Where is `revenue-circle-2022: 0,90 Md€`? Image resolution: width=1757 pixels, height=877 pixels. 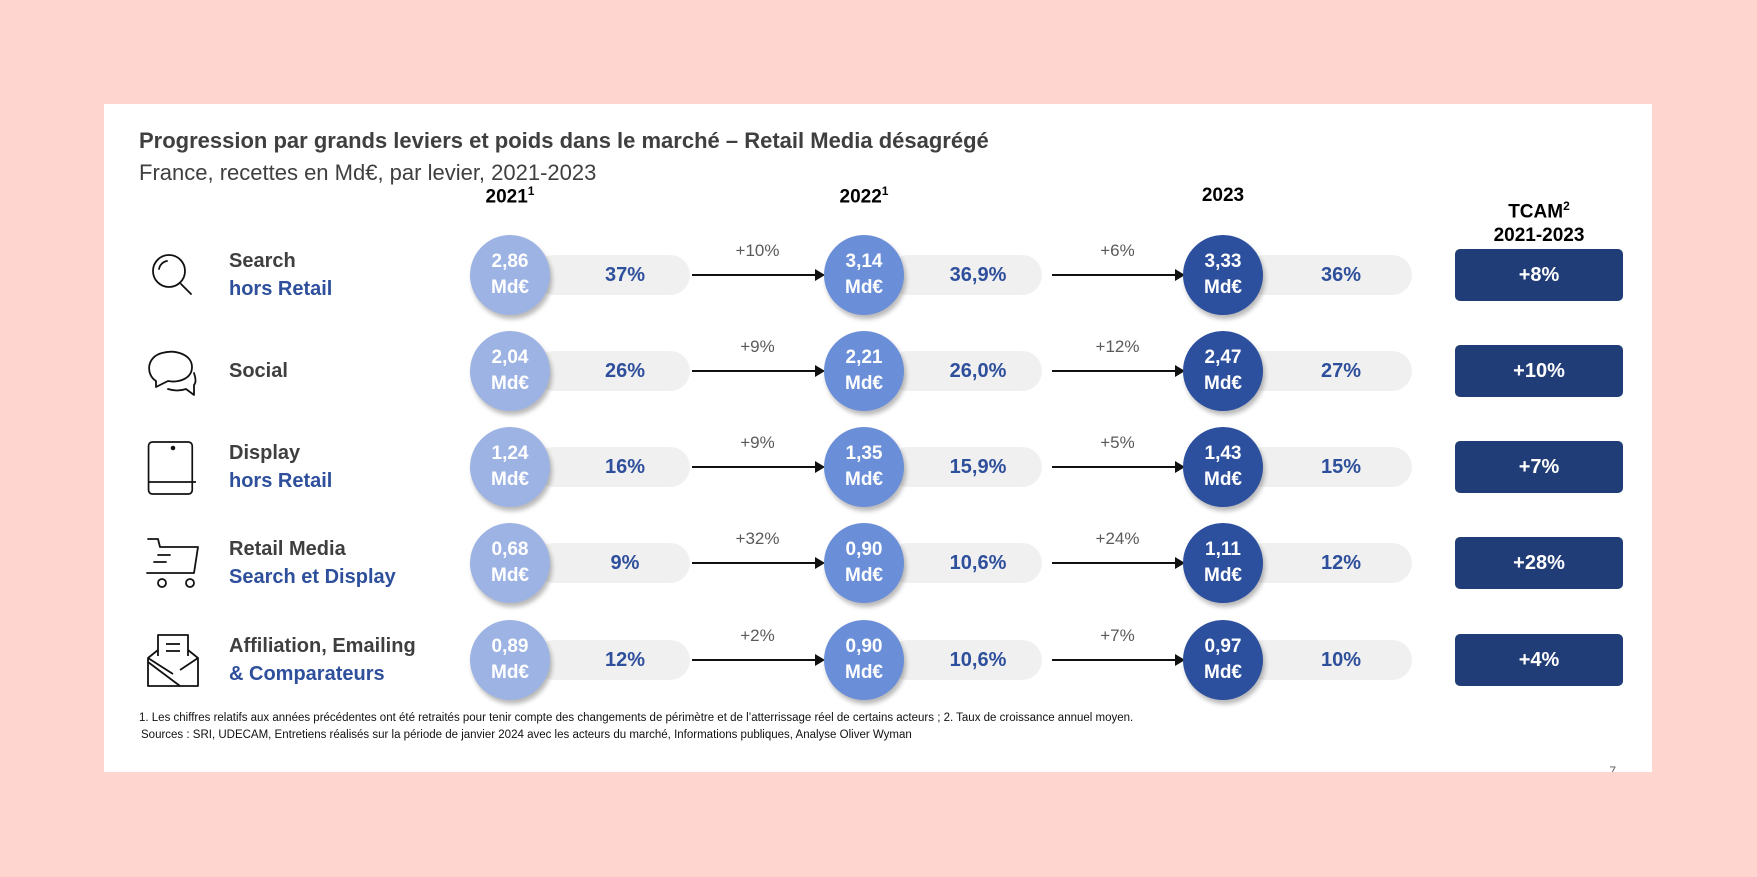
revenue-circle-2022: 0,90 Md€ is located at coordinates (864, 563).